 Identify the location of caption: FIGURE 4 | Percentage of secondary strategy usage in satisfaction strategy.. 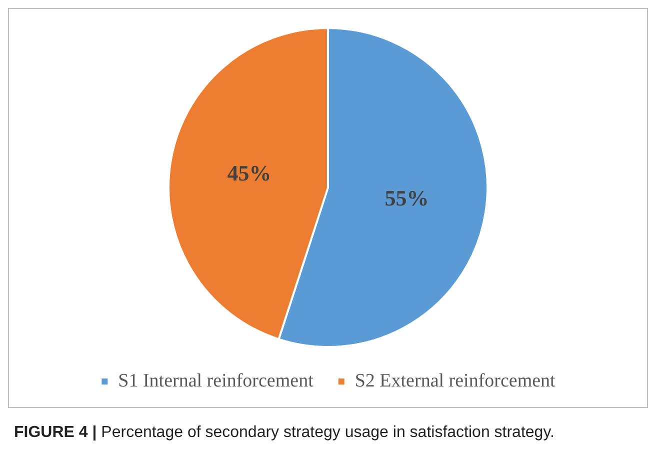
(284, 432).